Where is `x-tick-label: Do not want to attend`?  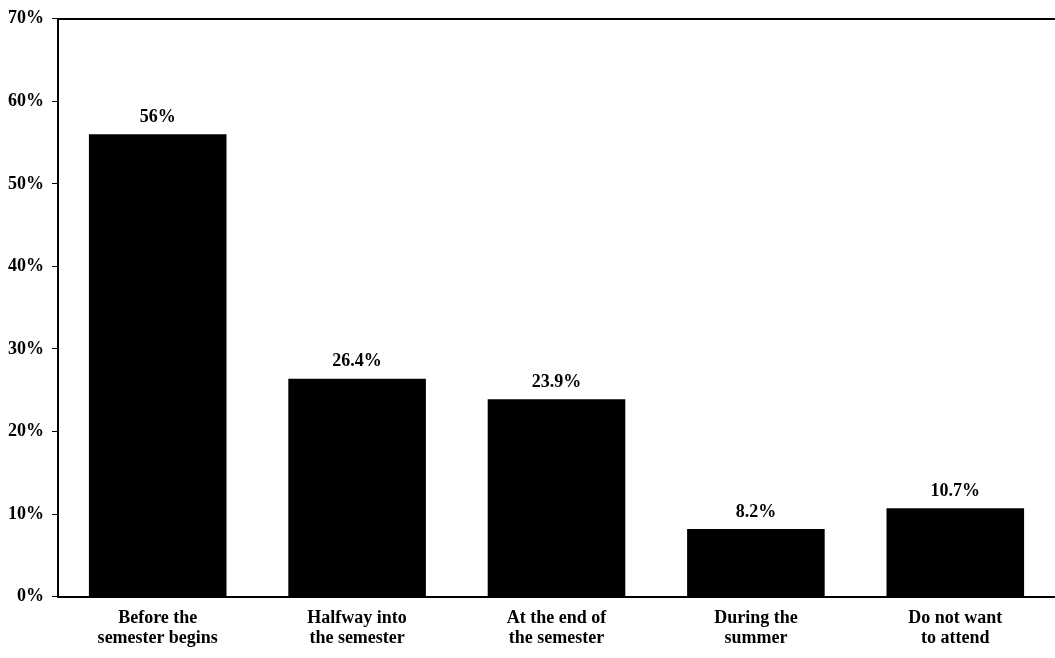 x-tick-label: Do not want to attend is located at coordinates (955, 627).